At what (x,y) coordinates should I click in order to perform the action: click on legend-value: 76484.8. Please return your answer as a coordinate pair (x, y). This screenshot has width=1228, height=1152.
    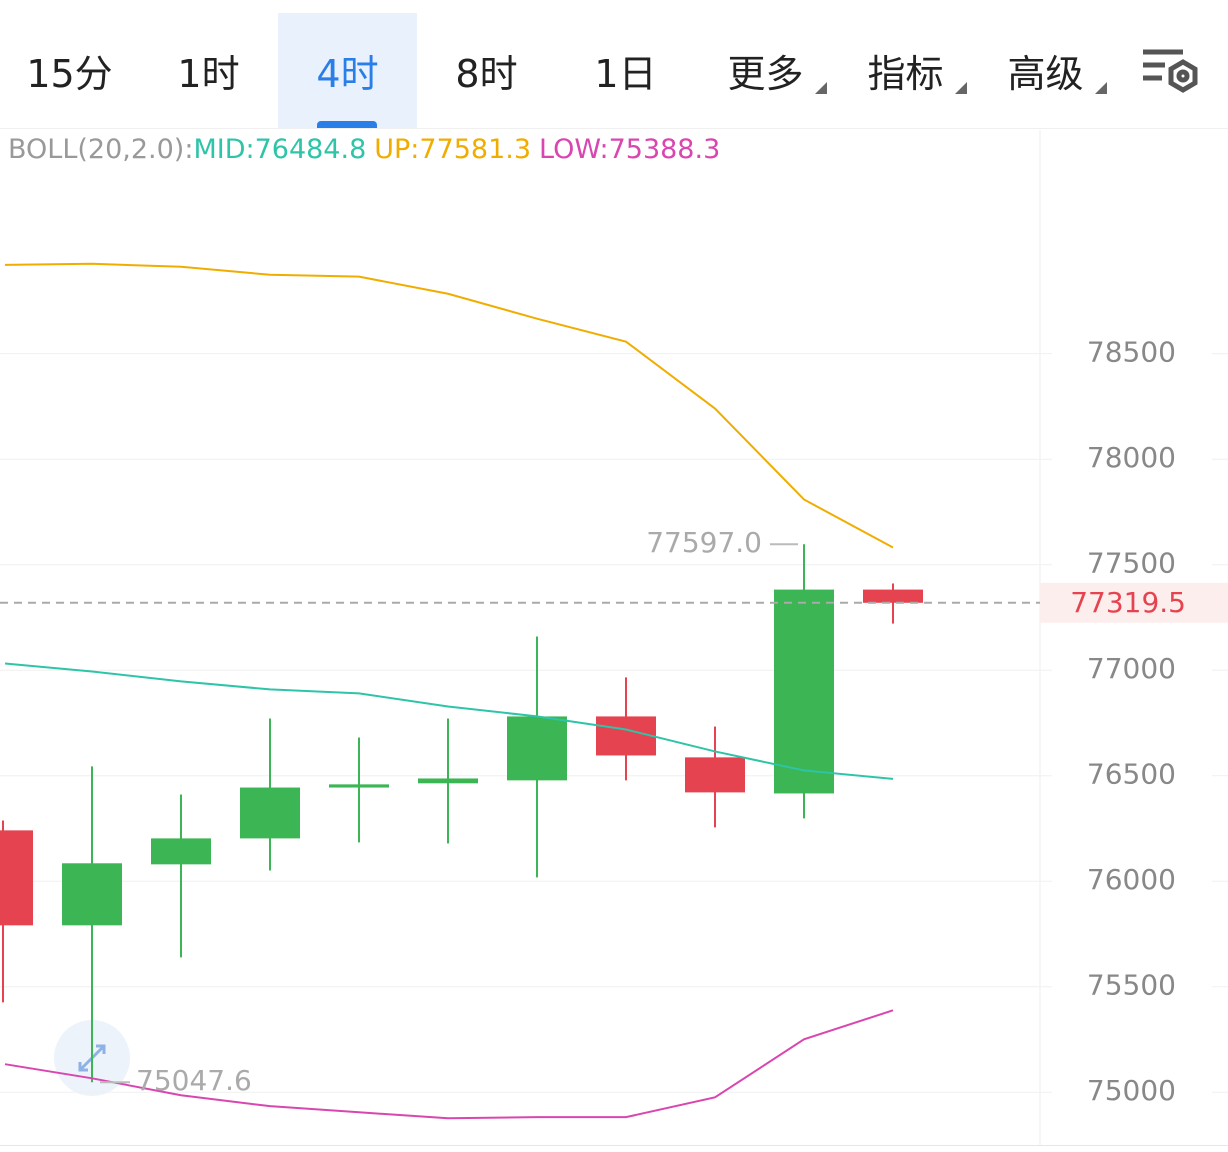
    Looking at the image, I should click on (311, 149).